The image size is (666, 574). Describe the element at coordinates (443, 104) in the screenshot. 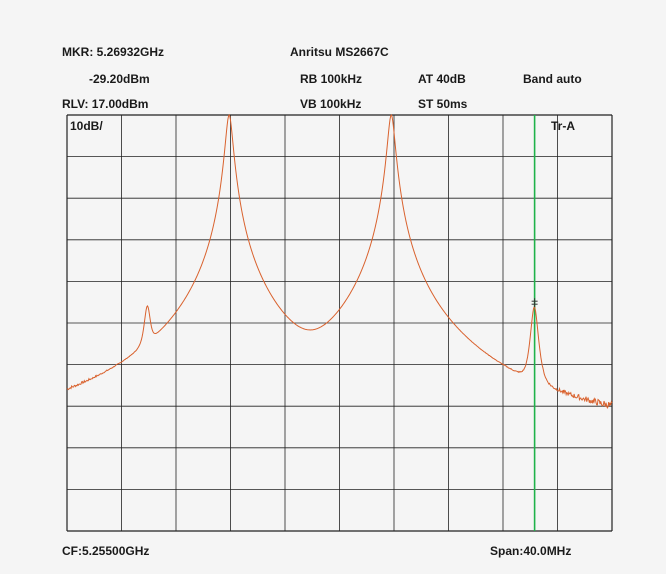

I see `sweep-time-setting: ST 50ms` at that location.